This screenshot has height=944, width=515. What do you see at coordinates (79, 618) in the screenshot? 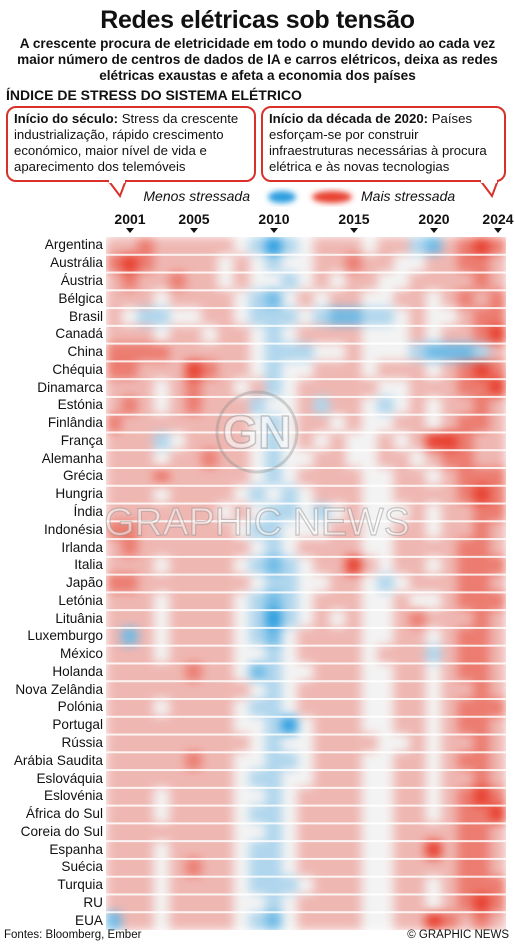
I see `row-label: Lituânia` at bounding box center [79, 618].